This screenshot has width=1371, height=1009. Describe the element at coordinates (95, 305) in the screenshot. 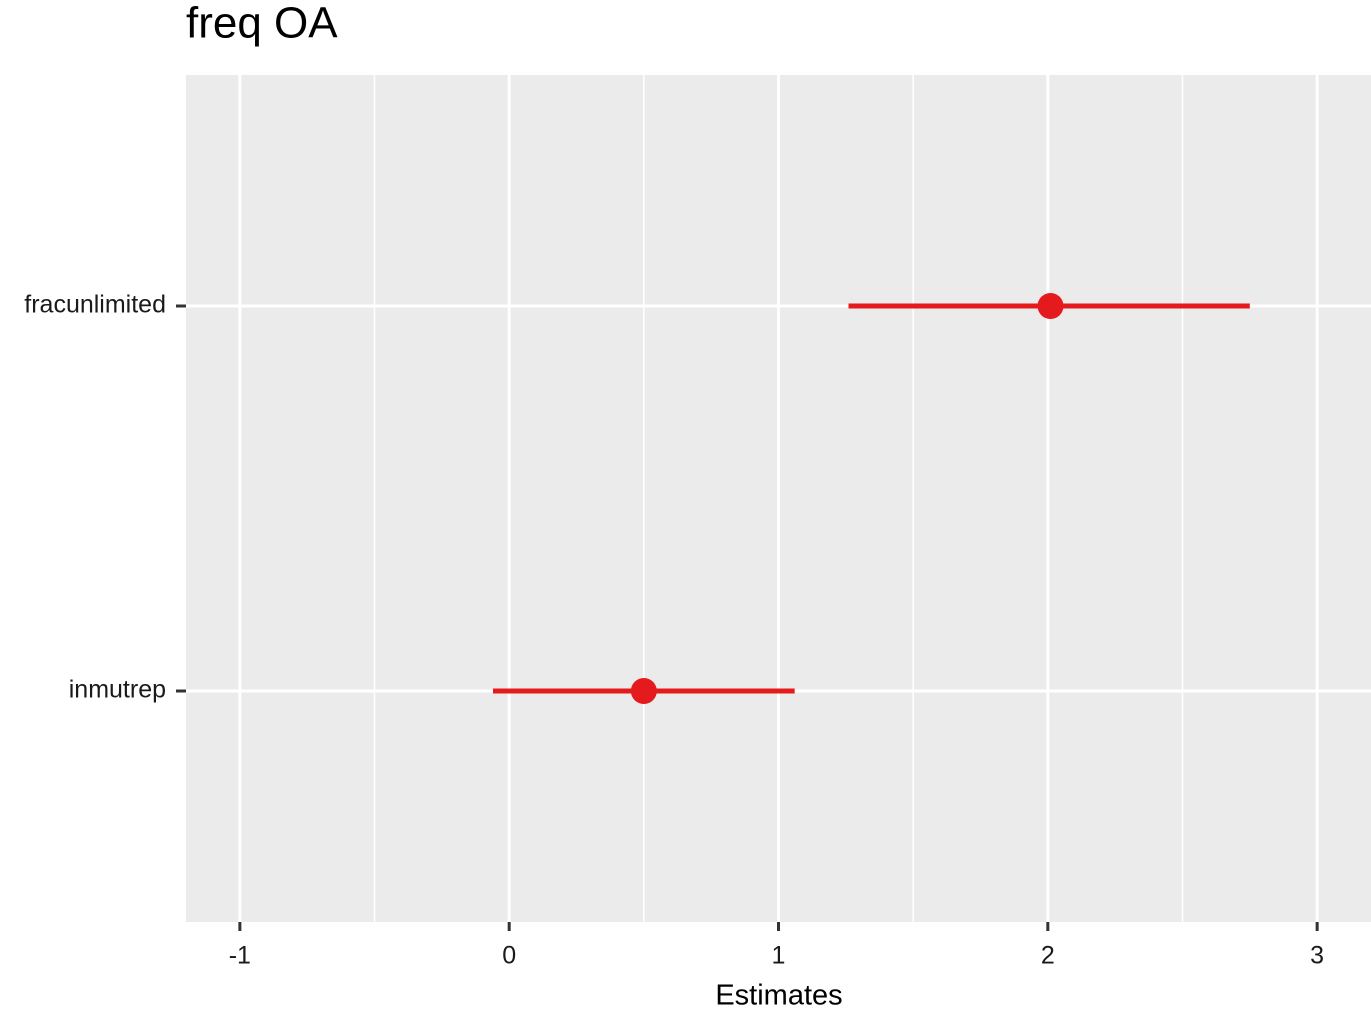

I see `y-tick-label: fracunlimited` at that location.